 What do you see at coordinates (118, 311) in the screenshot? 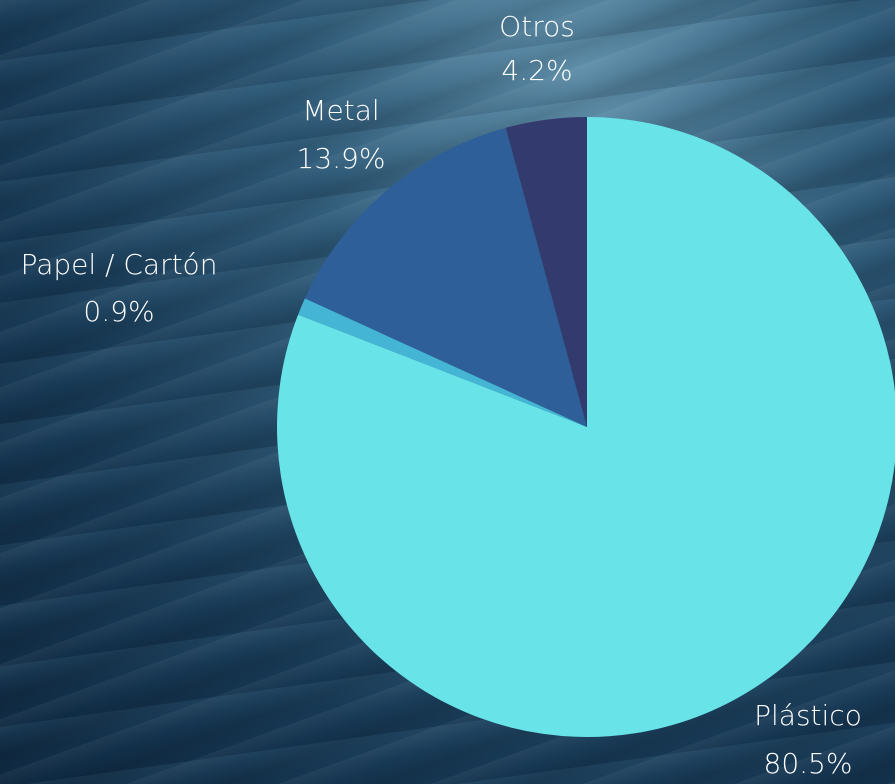
I see `slice-value: 0.9%` at bounding box center [118, 311].